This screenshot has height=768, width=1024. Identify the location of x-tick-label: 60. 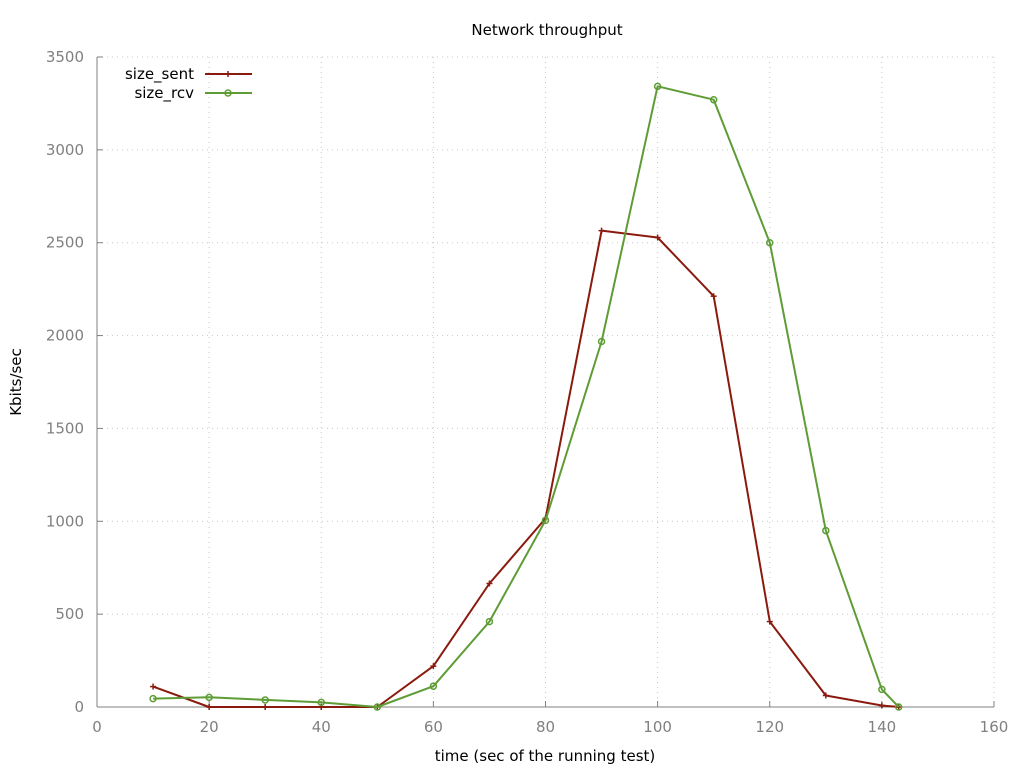
(433, 727).